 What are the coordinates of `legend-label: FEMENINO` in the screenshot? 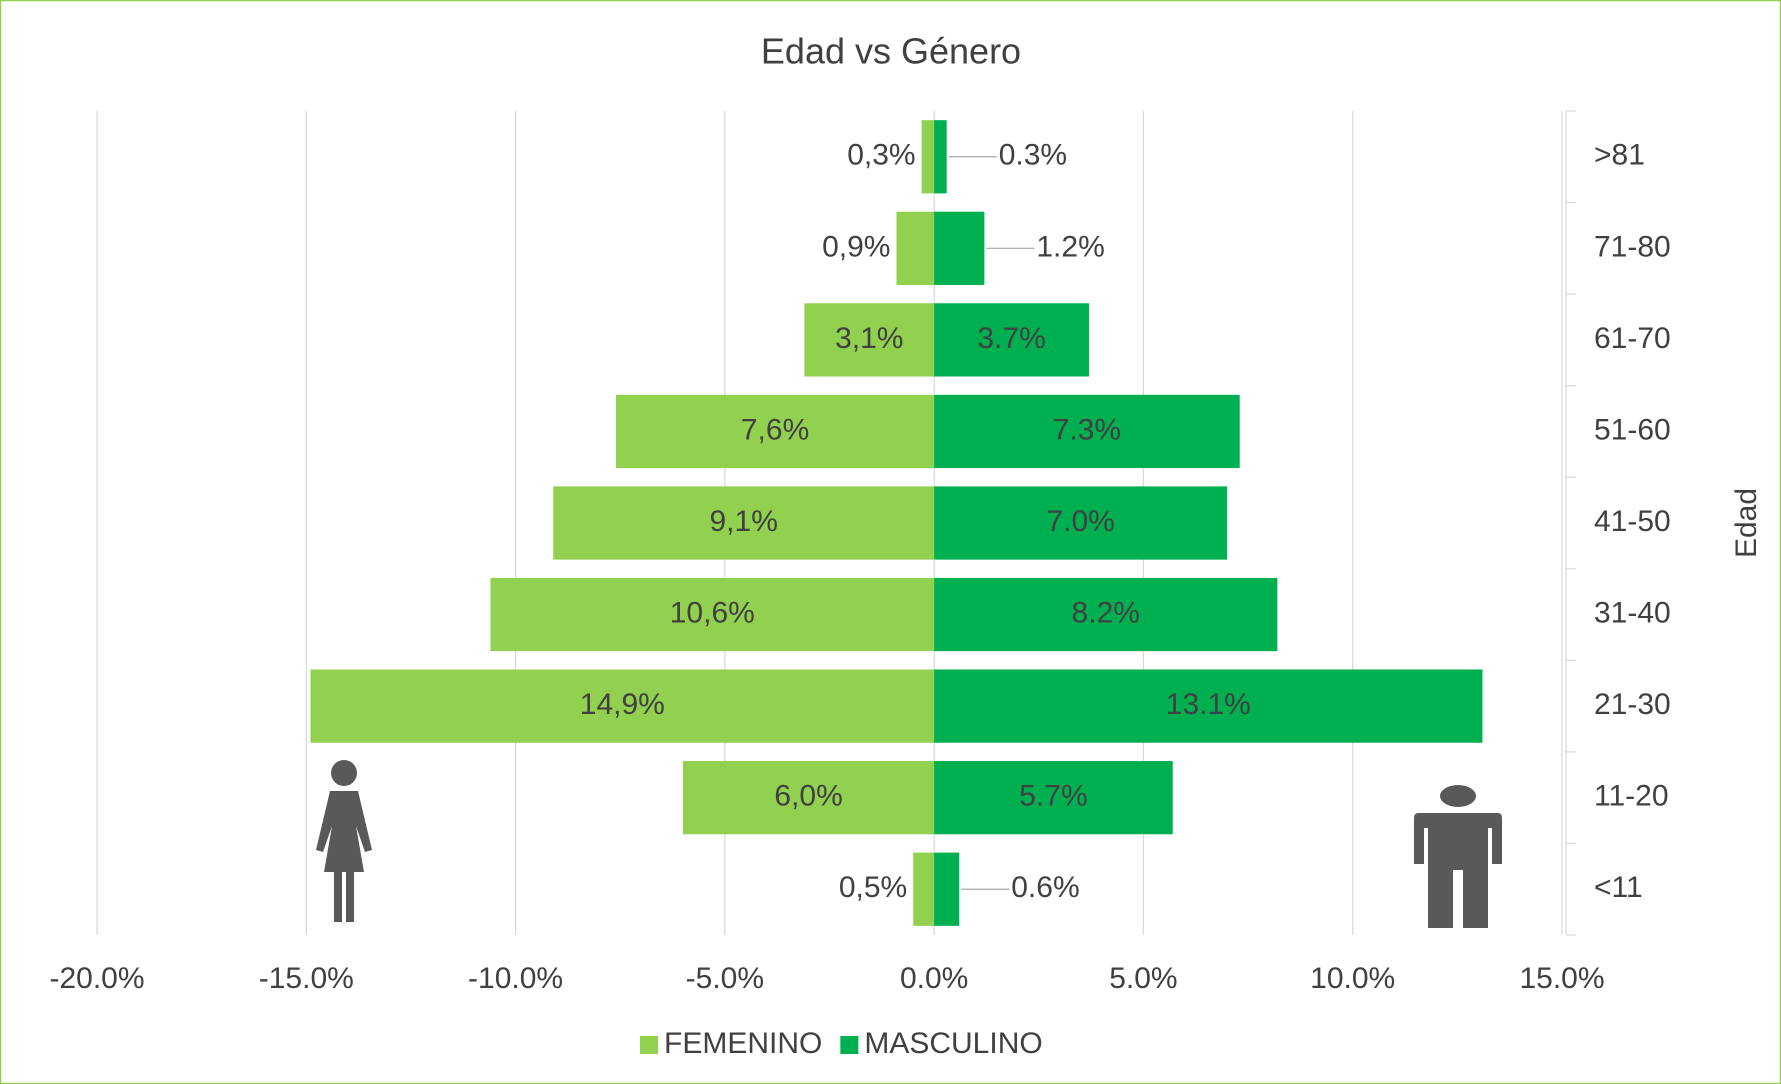 It's located at (743, 1043).